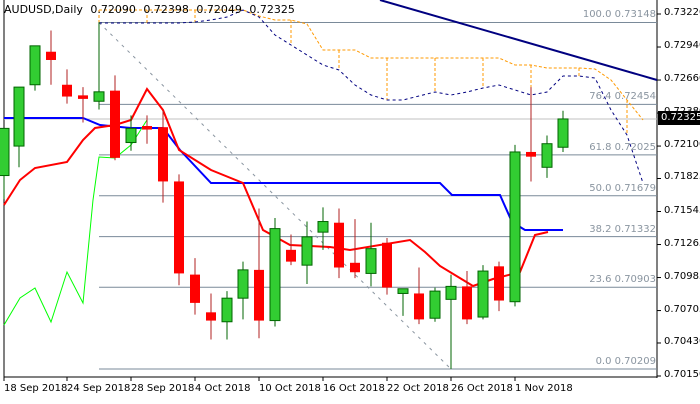 The width and height of the screenshot is (700, 404). I want to click on high-value: 0.72398, so click(166, 9).